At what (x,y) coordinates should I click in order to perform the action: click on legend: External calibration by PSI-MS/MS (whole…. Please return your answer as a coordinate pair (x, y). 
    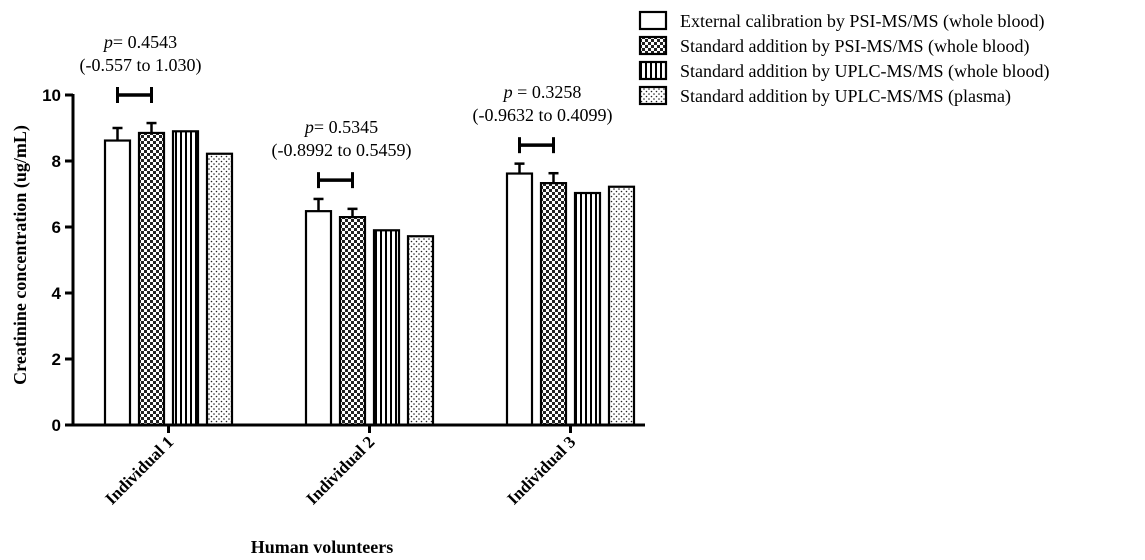
    Looking at the image, I should click on (844, 58).